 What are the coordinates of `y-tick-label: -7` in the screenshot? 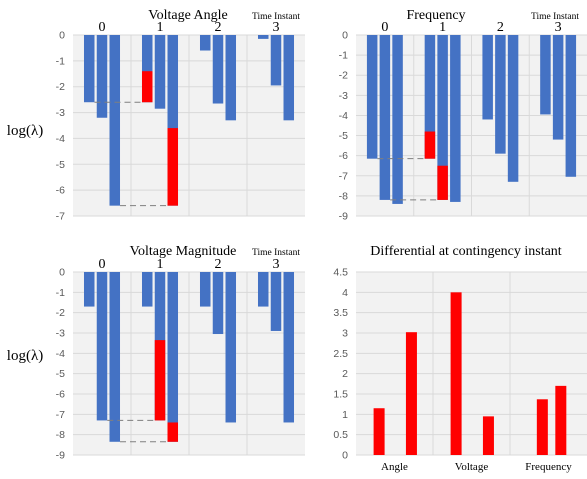 It's located at (60, 217).